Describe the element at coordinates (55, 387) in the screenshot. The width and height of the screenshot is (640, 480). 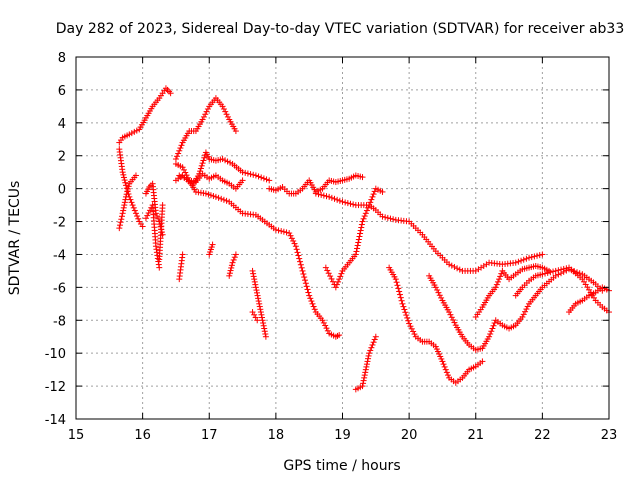
I see `y-tick-label: -12` at that location.